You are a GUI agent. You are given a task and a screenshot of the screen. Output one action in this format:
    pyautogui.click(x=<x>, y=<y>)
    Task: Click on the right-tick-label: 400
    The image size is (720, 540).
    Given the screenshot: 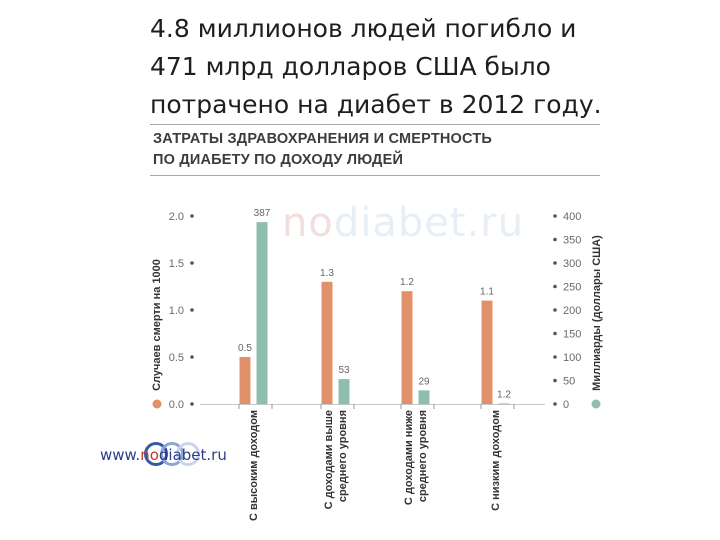 What is the action you would take?
    pyautogui.click(x=572, y=217)
    